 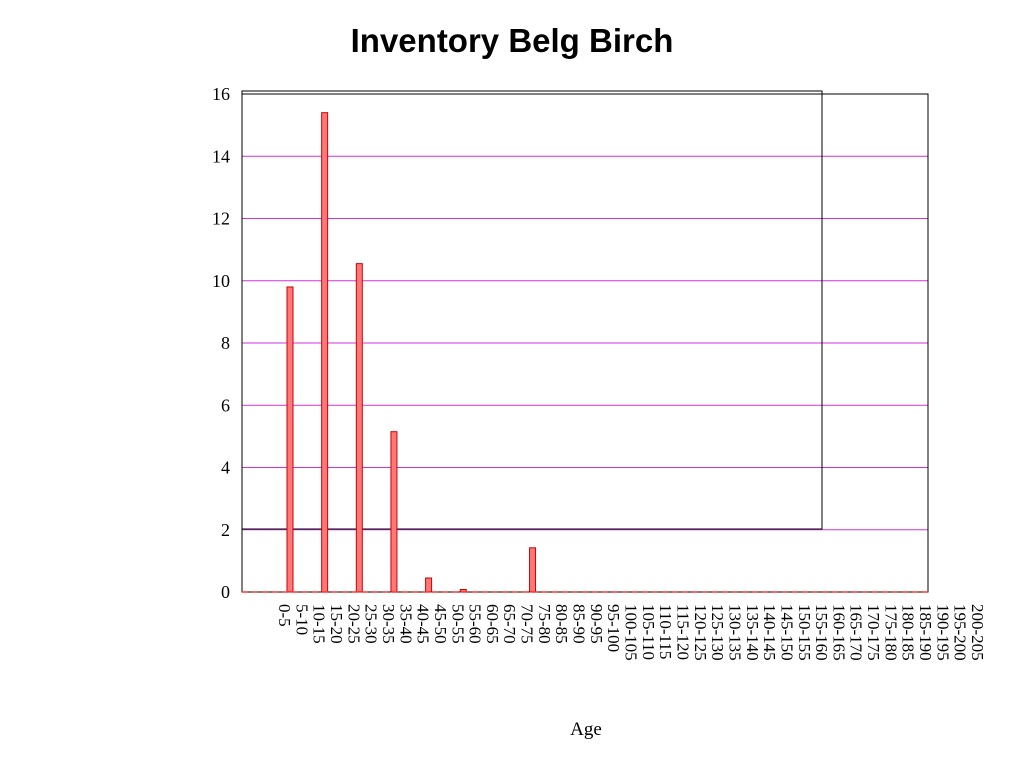 I want to click on x-tick-label: 165-170, so click(x=856, y=632).